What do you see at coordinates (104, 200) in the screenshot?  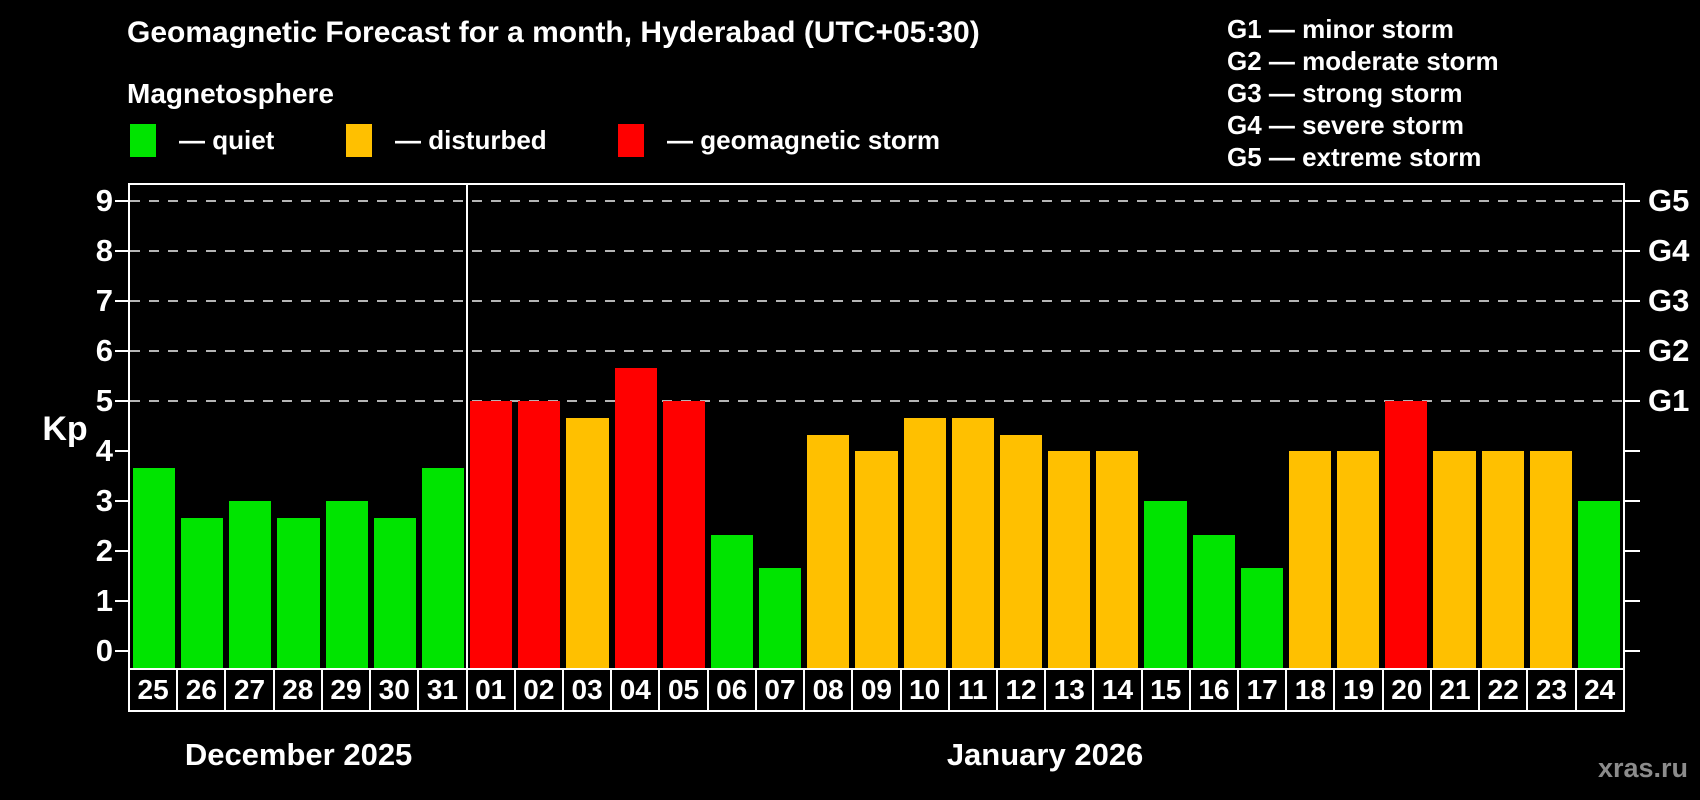 I see `y-tick-label-9: 9` at bounding box center [104, 200].